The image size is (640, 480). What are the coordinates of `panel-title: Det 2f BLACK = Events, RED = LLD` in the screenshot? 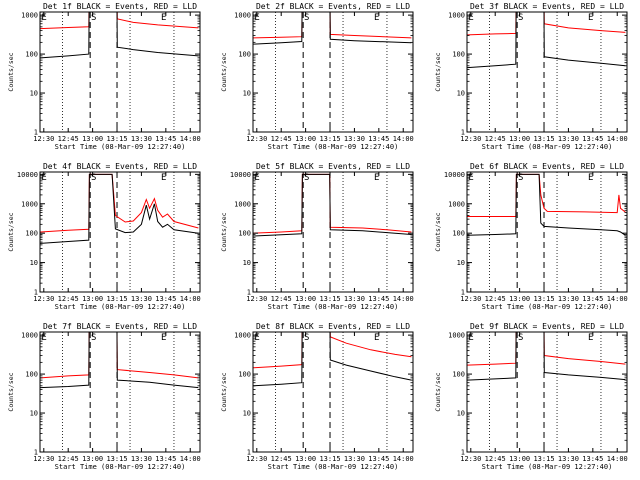 It's located at (333, 6).